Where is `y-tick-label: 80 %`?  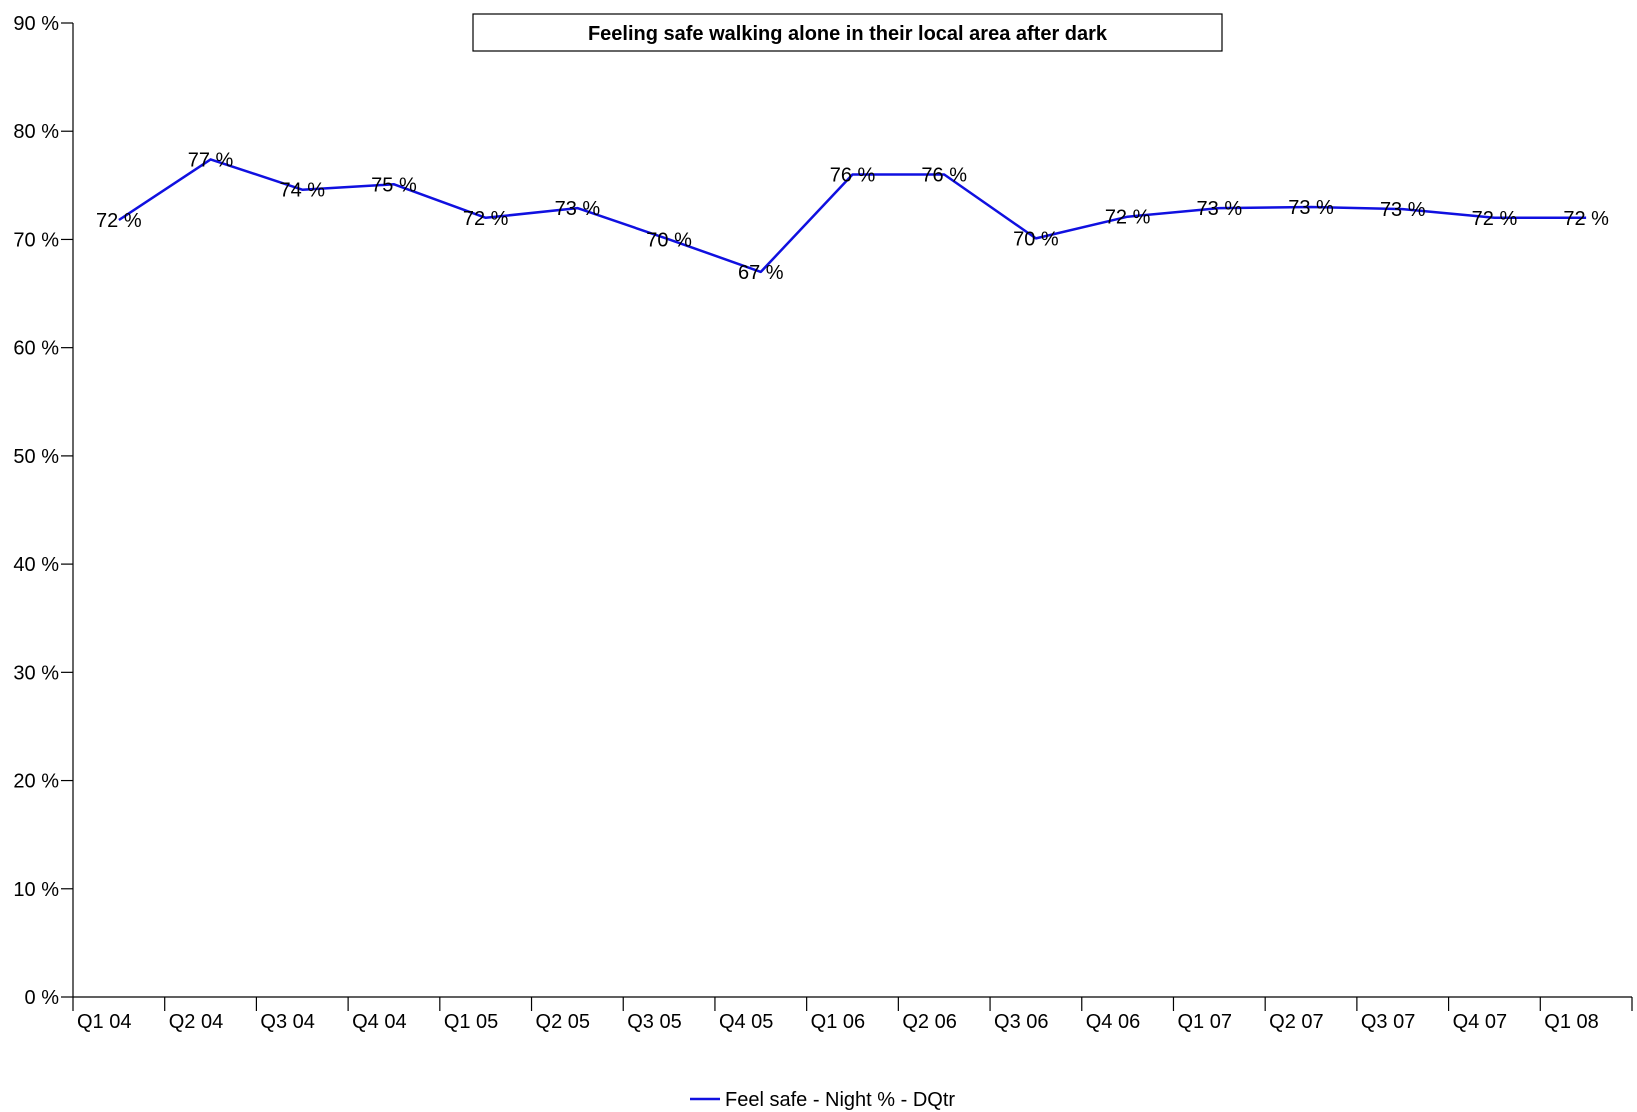
y-tick-label: 80 % is located at coordinates (36, 132).